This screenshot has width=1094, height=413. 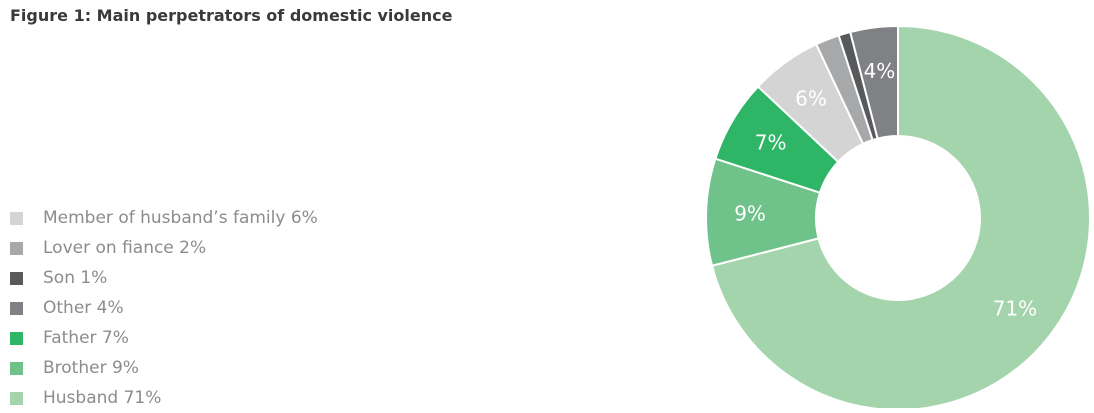 What do you see at coordinates (220, 278) in the screenshot?
I see `legend-item-son: Son 1%` at bounding box center [220, 278].